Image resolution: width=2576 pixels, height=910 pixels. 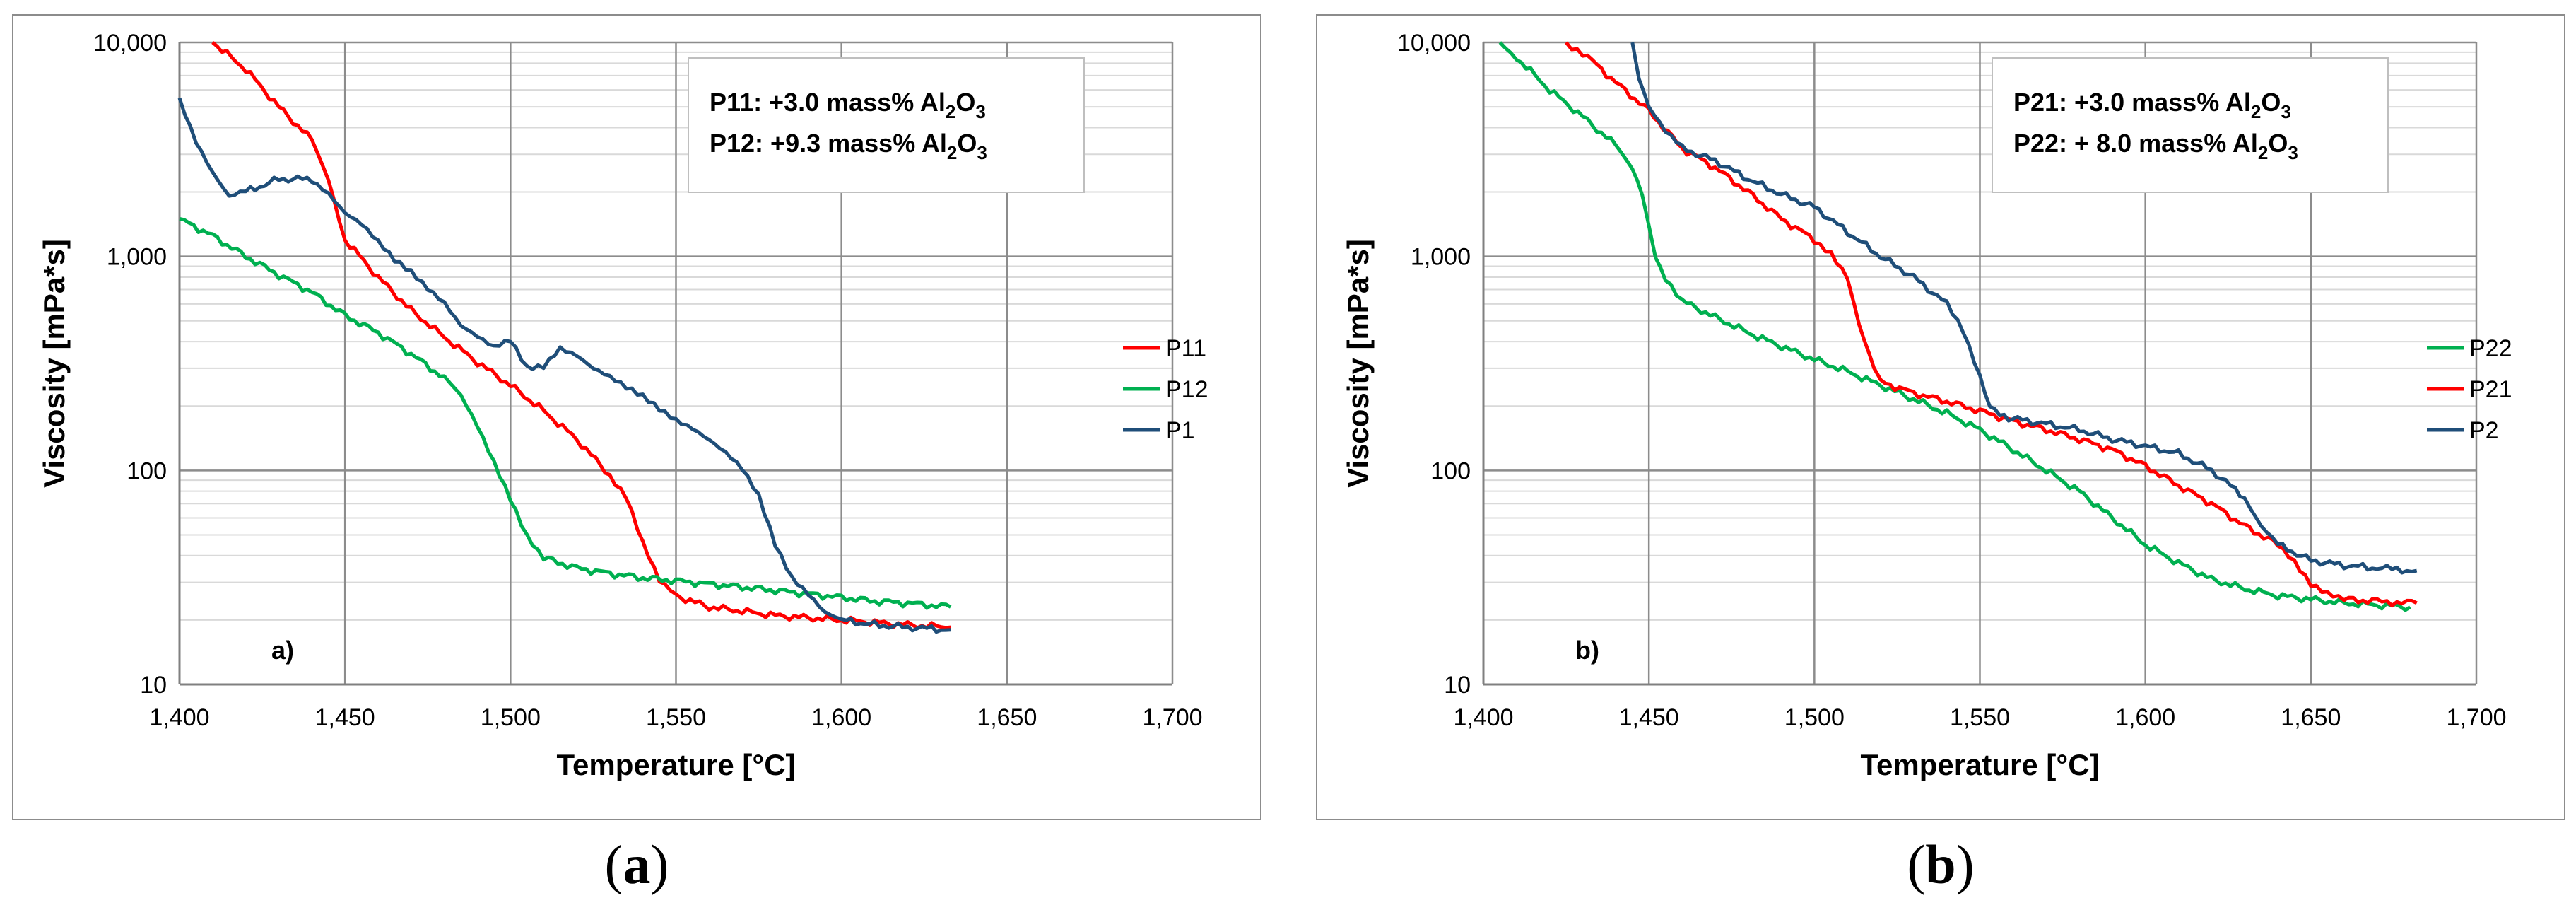 What do you see at coordinates (1587, 651) in the screenshot?
I see `panel-tag: b)` at bounding box center [1587, 651].